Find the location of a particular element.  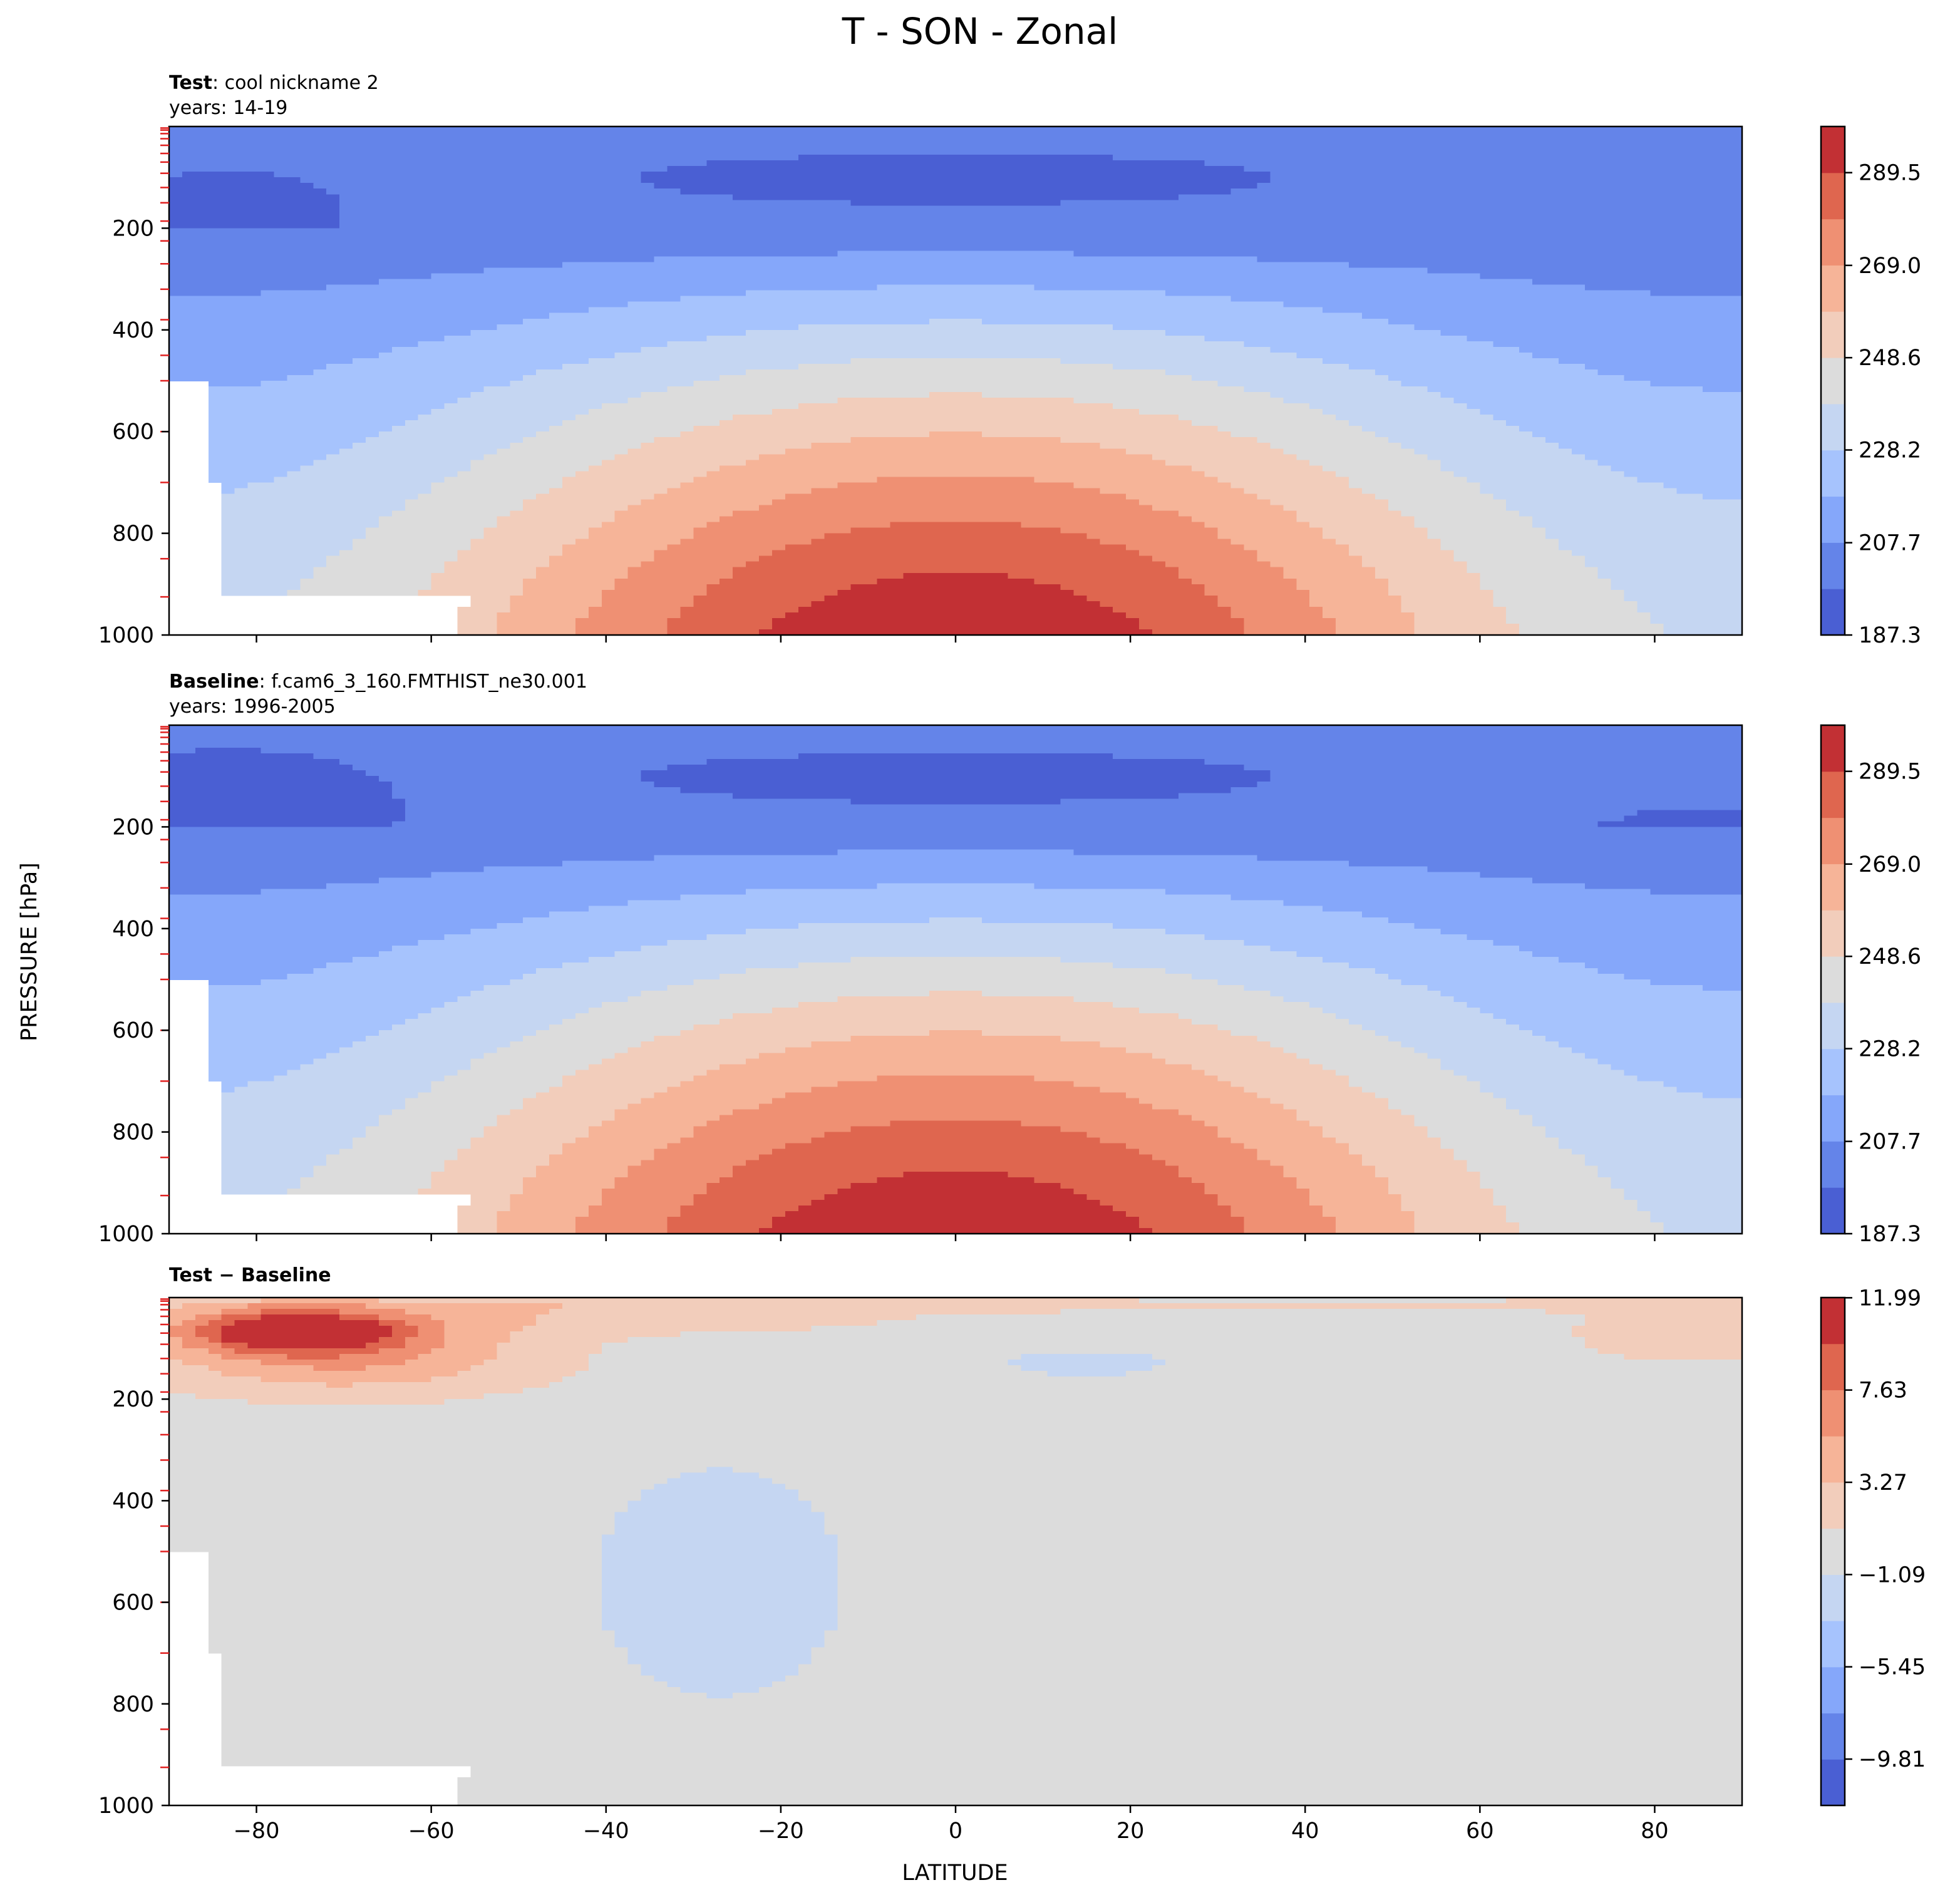

panel-label-bold: Test is located at coordinates (190, 83).